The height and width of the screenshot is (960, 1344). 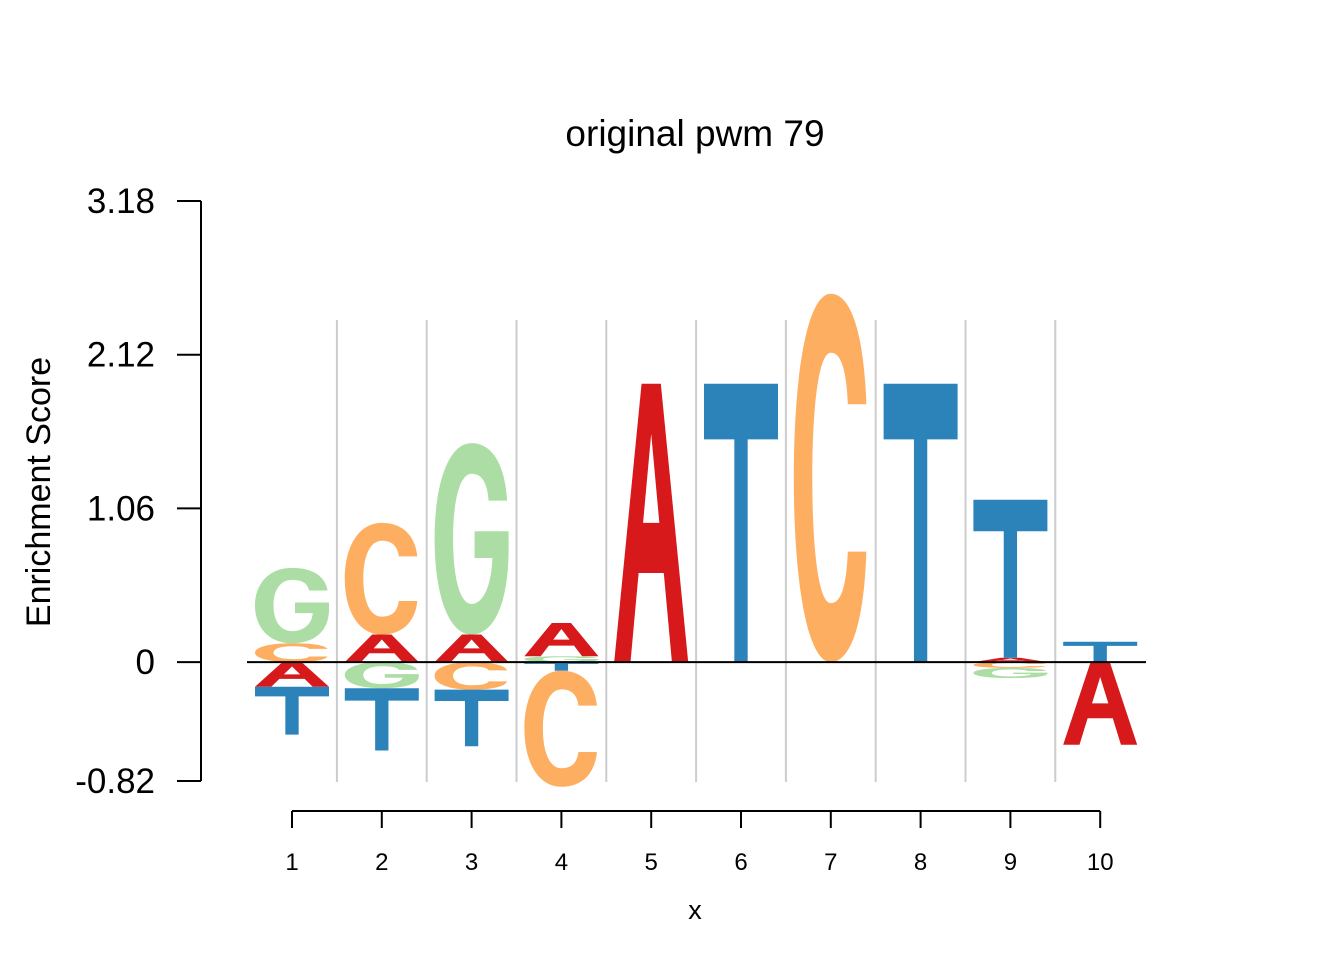 What do you see at coordinates (561, 862) in the screenshot?
I see `x-tick-label: 4` at bounding box center [561, 862].